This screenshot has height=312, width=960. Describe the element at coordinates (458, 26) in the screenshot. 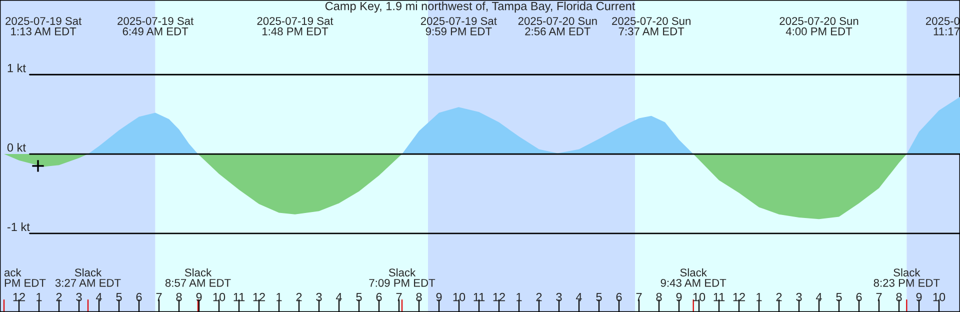

I see `x2-tick-label: 2025-07-19 Sat 9:59 PM EDT` at that location.